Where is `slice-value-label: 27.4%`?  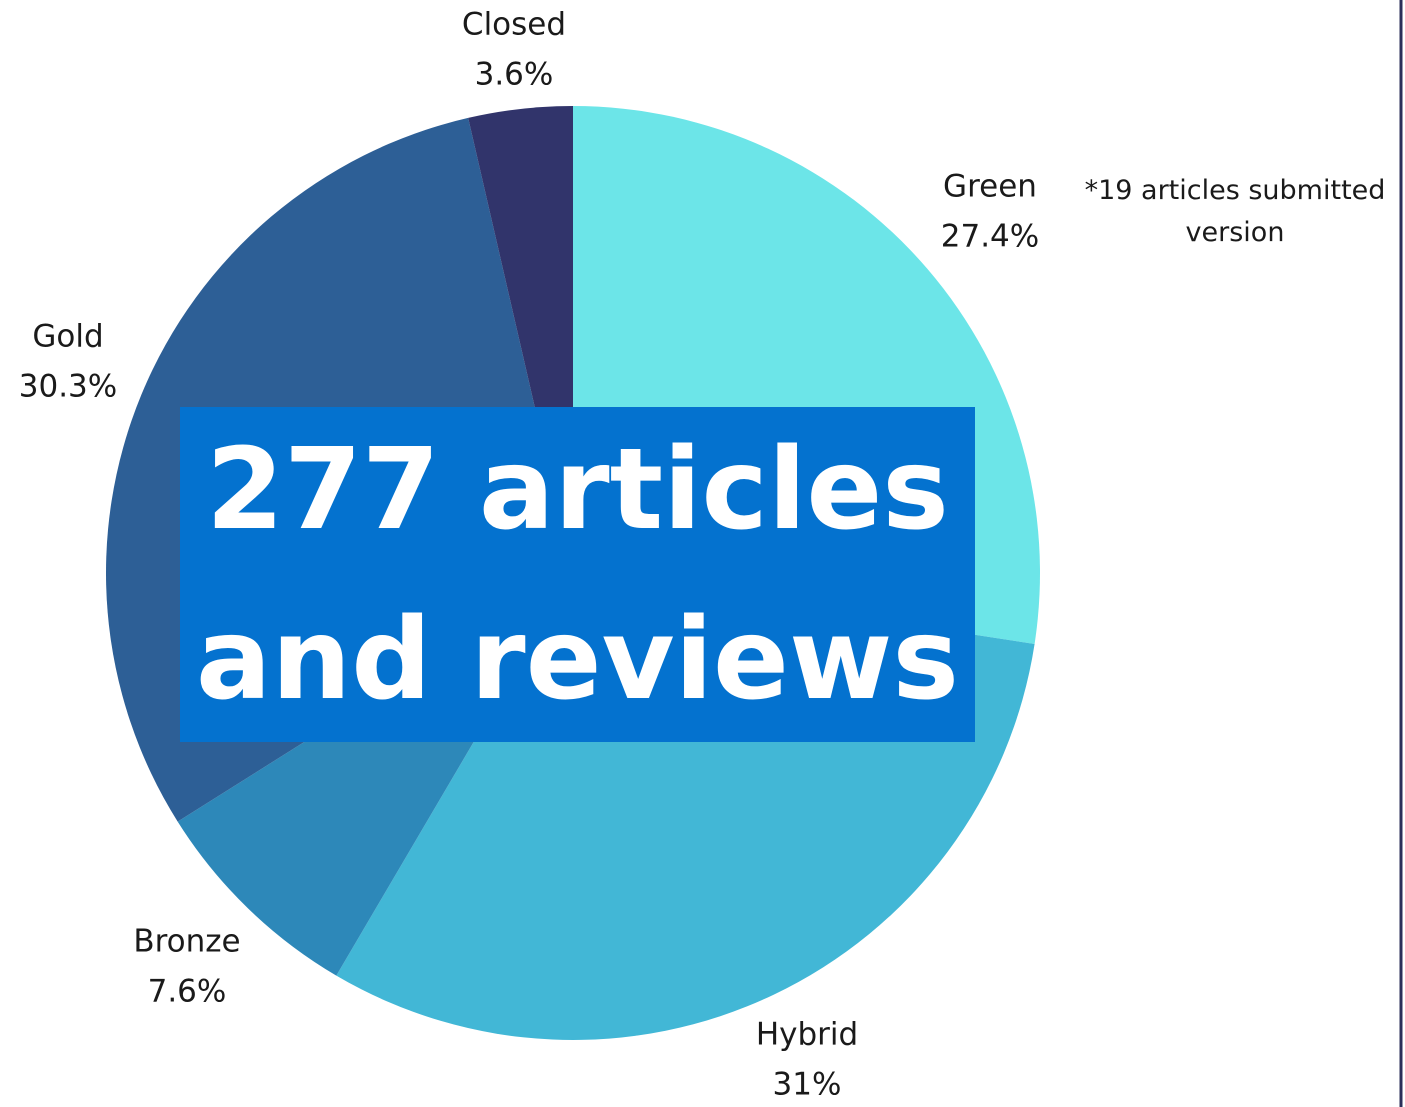 slice-value-label: 27.4% is located at coordinates (990, 237).